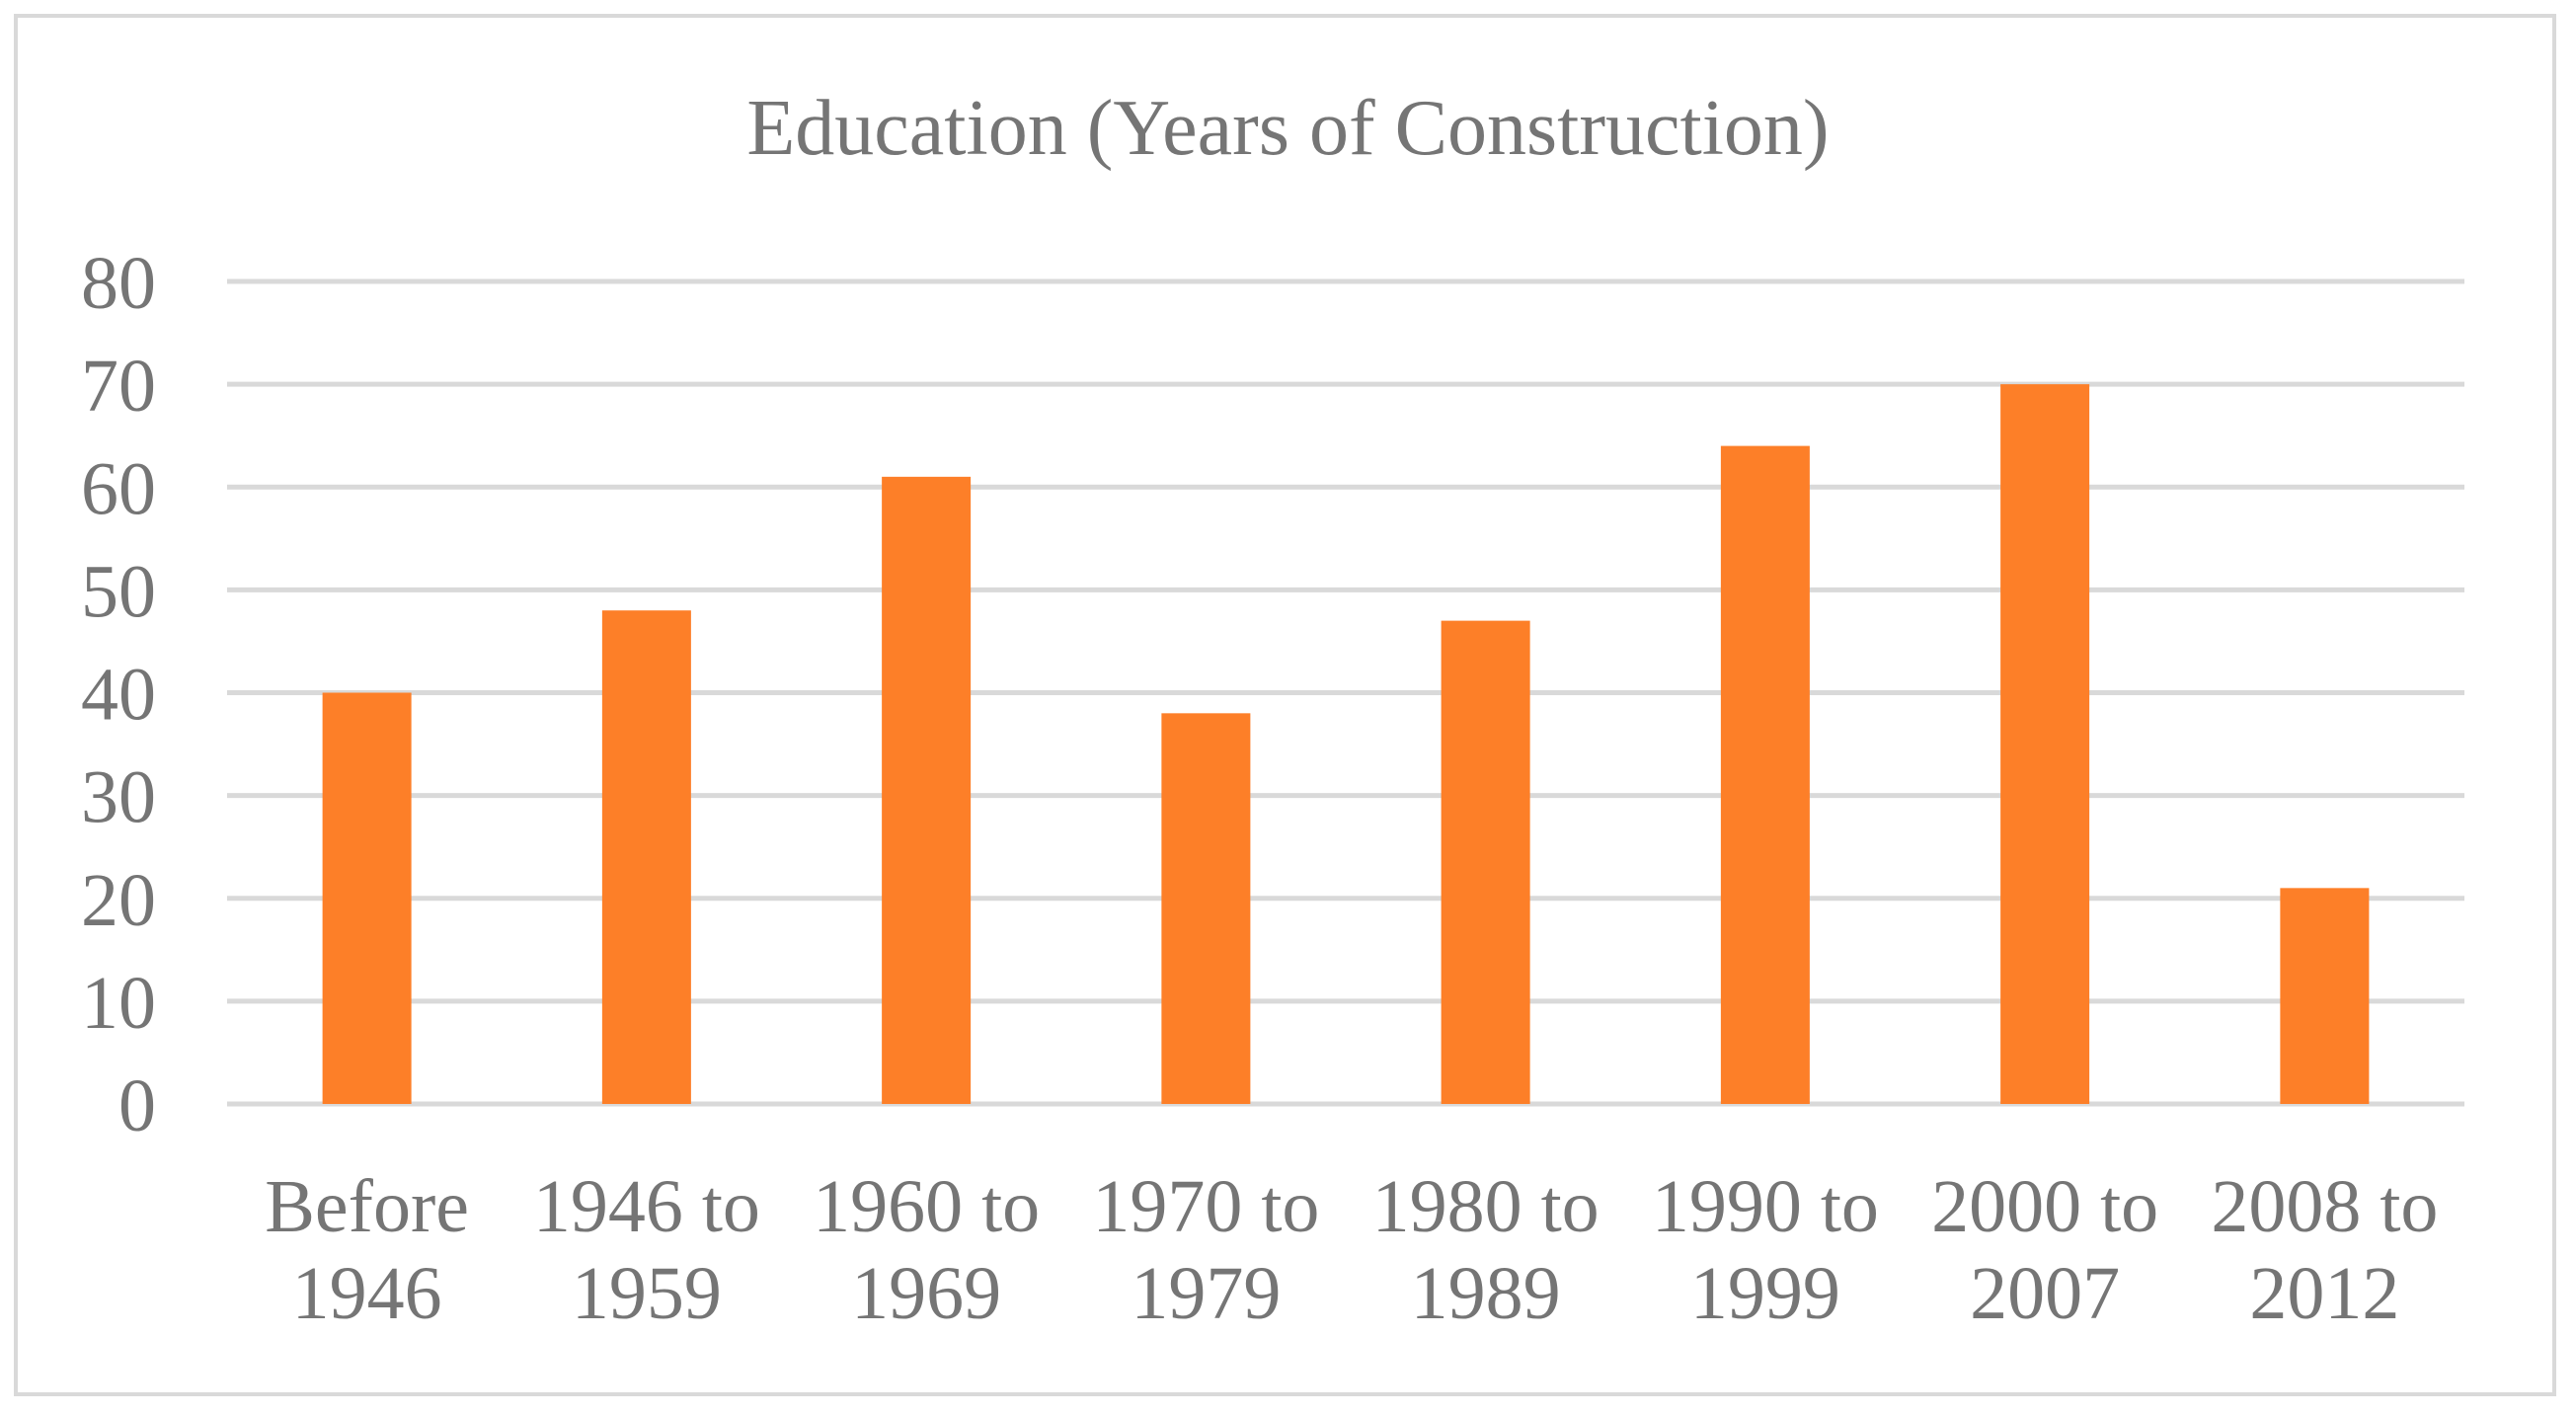  I want to click on chart-title: Education (Years of Construction), so click(1288, 128).